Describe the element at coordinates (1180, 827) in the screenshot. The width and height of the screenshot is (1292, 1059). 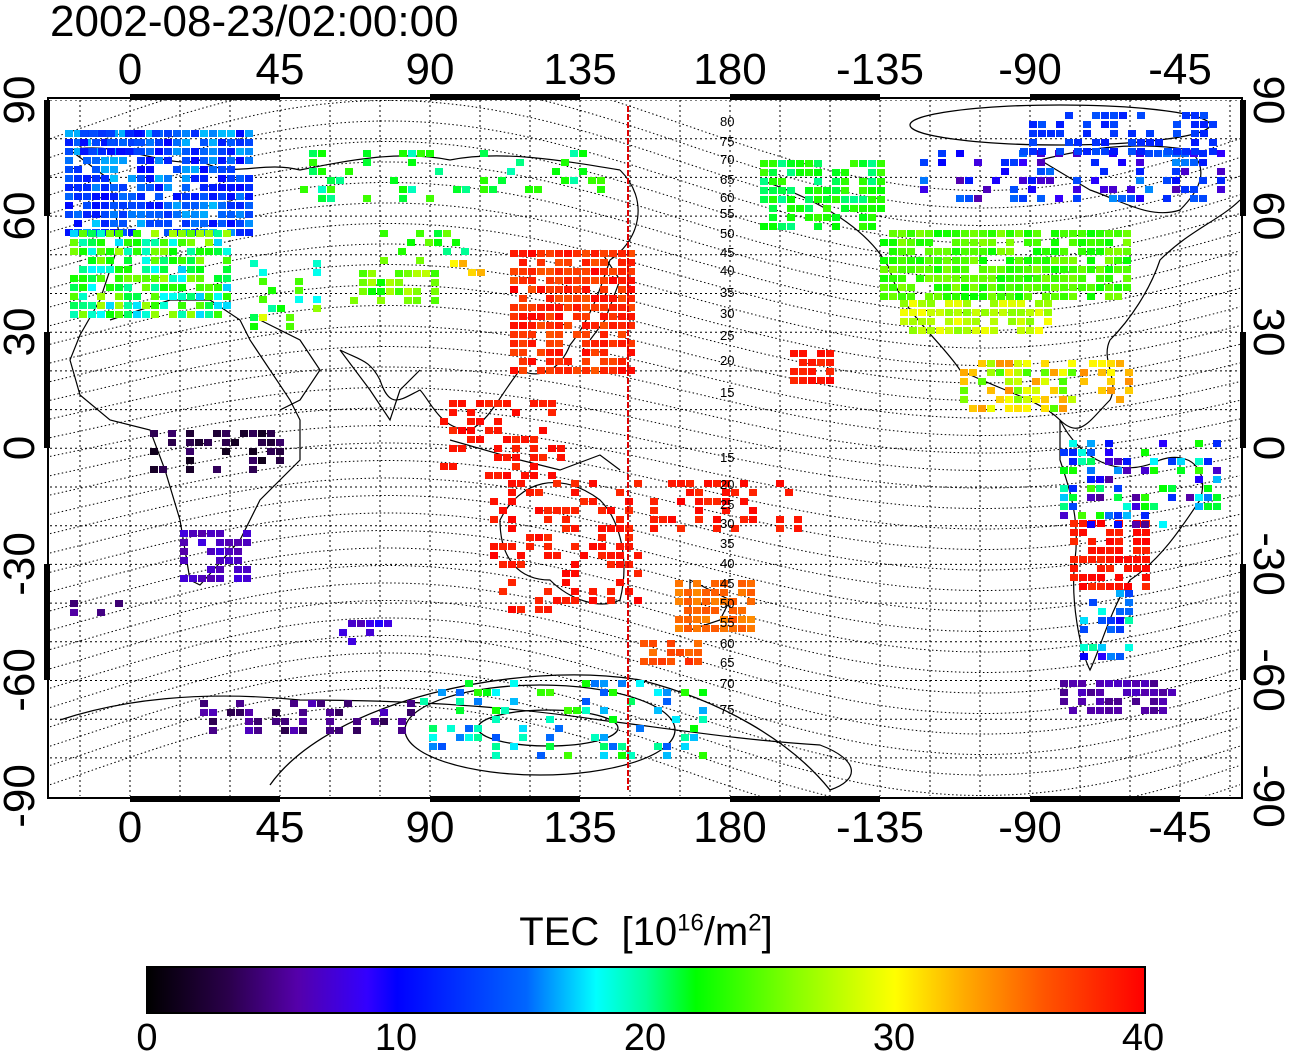
I see `bottom-x-tick: -45` at that location.